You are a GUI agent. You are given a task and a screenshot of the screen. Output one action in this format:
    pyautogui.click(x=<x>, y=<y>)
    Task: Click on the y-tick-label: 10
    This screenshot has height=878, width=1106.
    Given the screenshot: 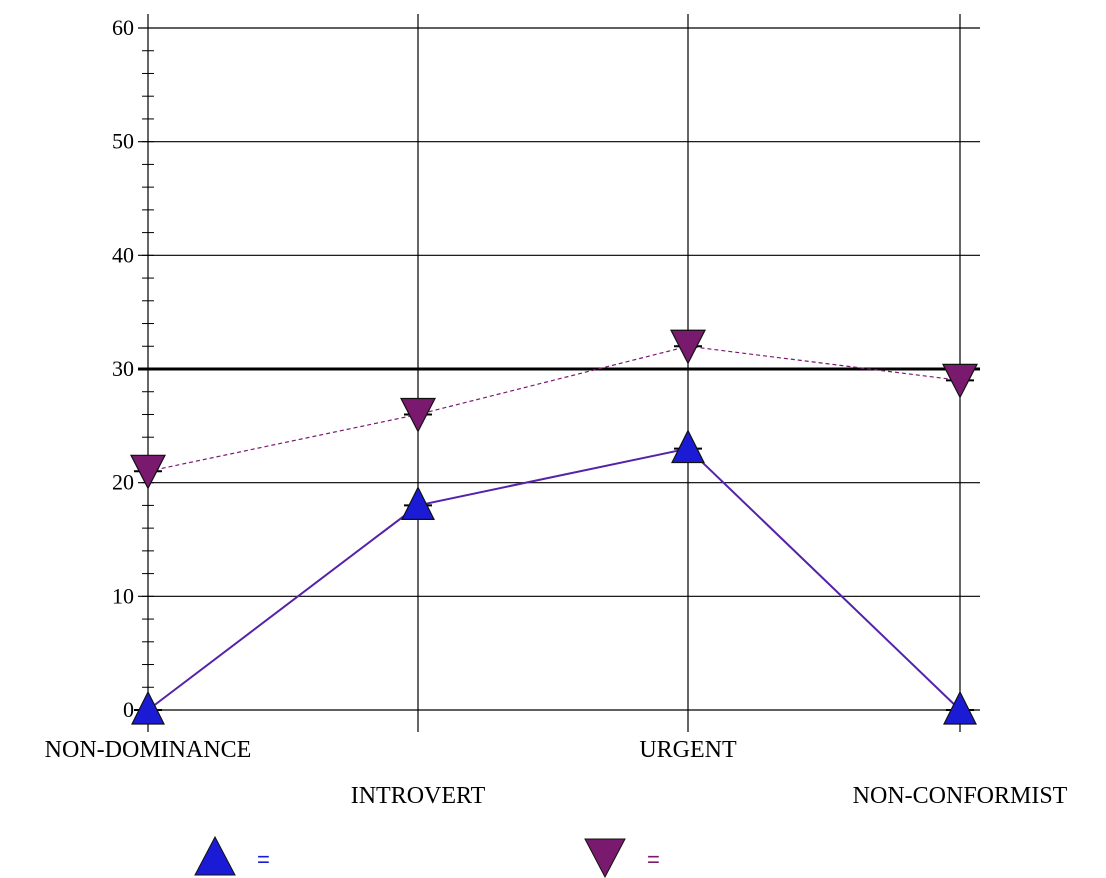 What is the action you would take?
    pyautogui.click(x=123, y=595)
    